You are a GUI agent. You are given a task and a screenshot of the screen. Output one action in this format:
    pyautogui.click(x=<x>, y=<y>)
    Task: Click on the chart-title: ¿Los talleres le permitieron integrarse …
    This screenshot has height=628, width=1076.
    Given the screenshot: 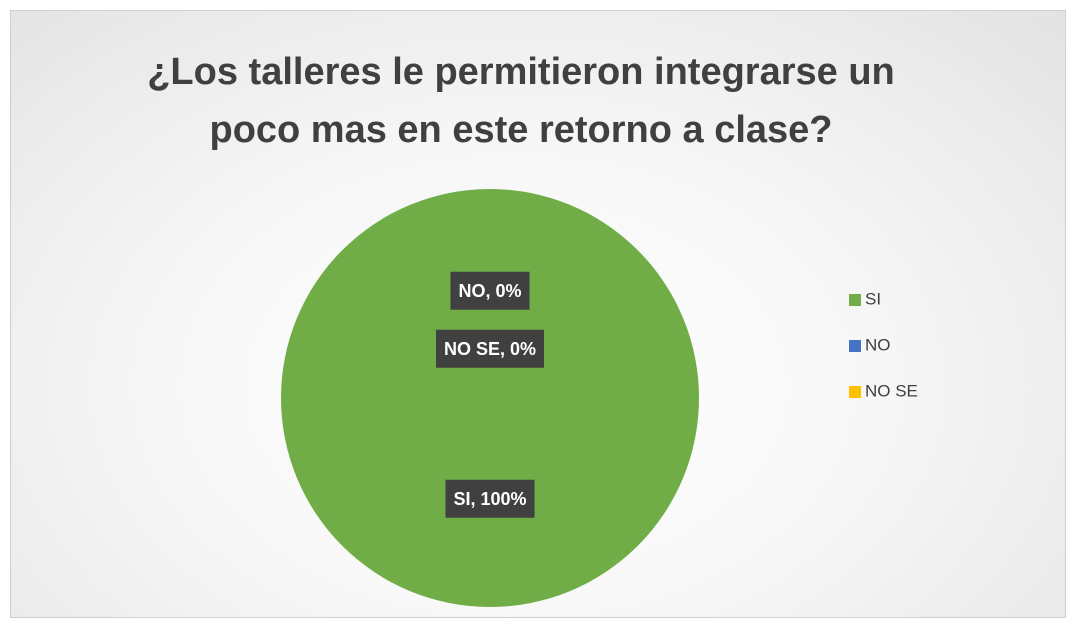 What is the action you would take?
    pyautogui.click(x=521, y=101)
    